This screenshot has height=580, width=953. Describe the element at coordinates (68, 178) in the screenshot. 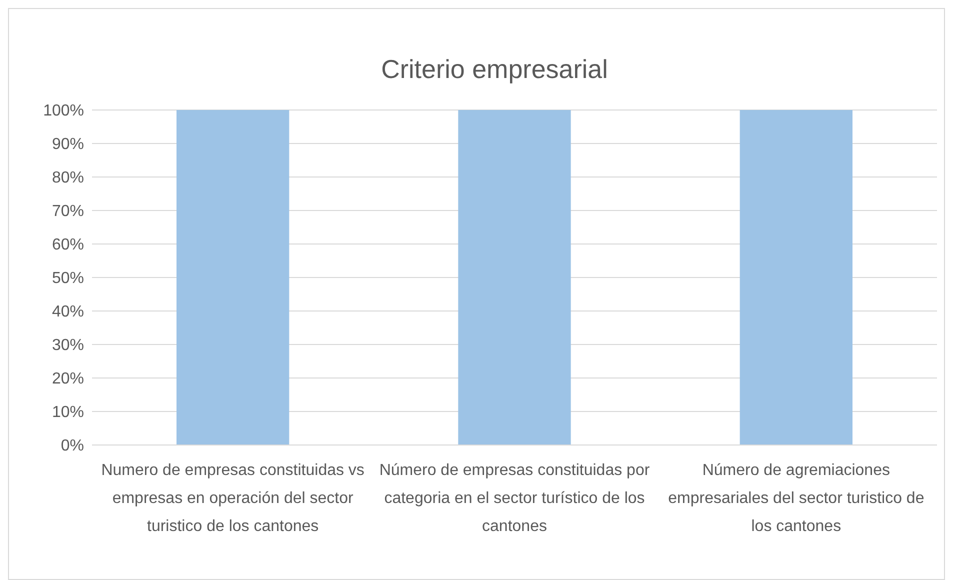

I see `y-tick-label: 80%` at that location.